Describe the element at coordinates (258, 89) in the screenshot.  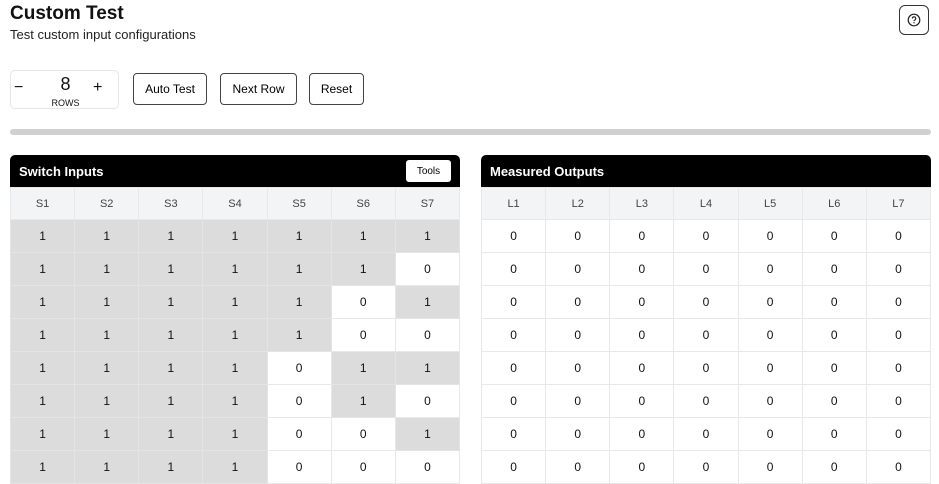
I see `next-row-button: Next Row` at that location.